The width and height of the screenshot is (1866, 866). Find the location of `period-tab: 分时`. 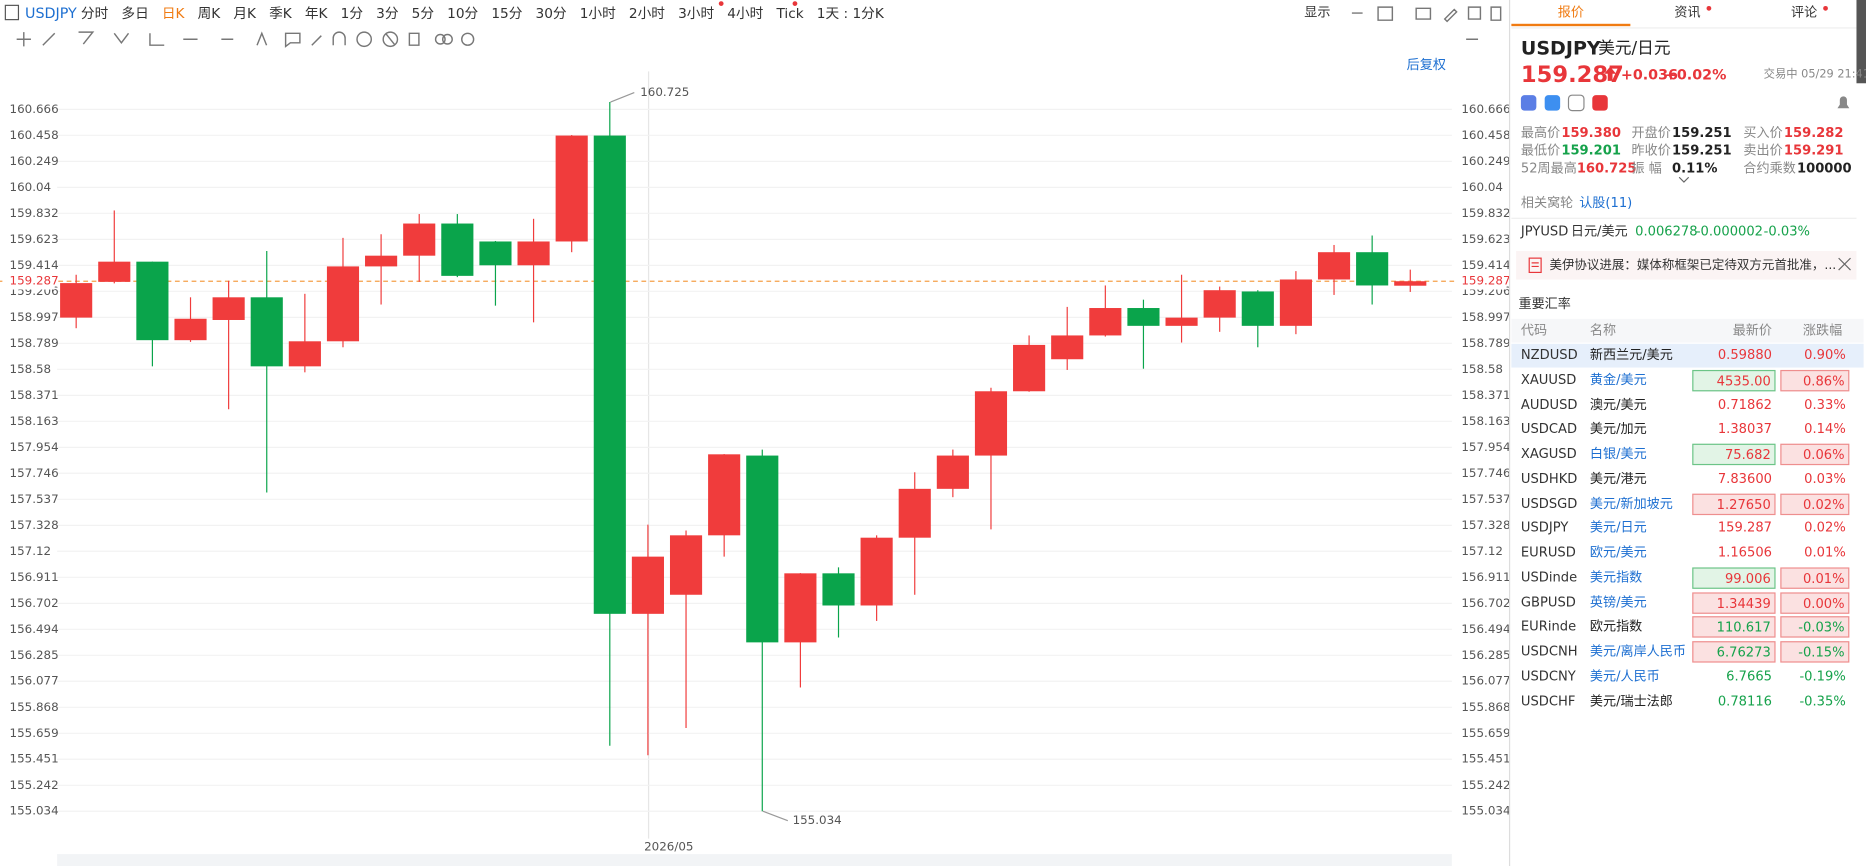

period-tab: 分时 is located at coordinates (94, 13).